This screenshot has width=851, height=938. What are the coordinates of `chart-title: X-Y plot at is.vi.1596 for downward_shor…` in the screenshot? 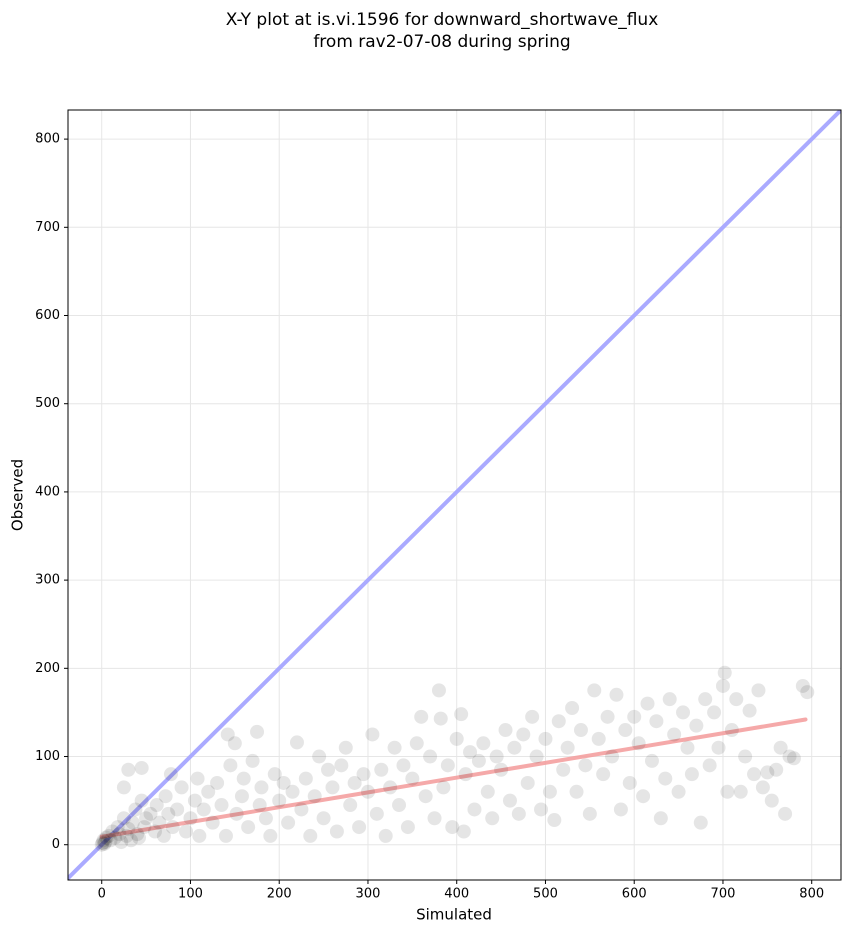 It's located at (442, 20).